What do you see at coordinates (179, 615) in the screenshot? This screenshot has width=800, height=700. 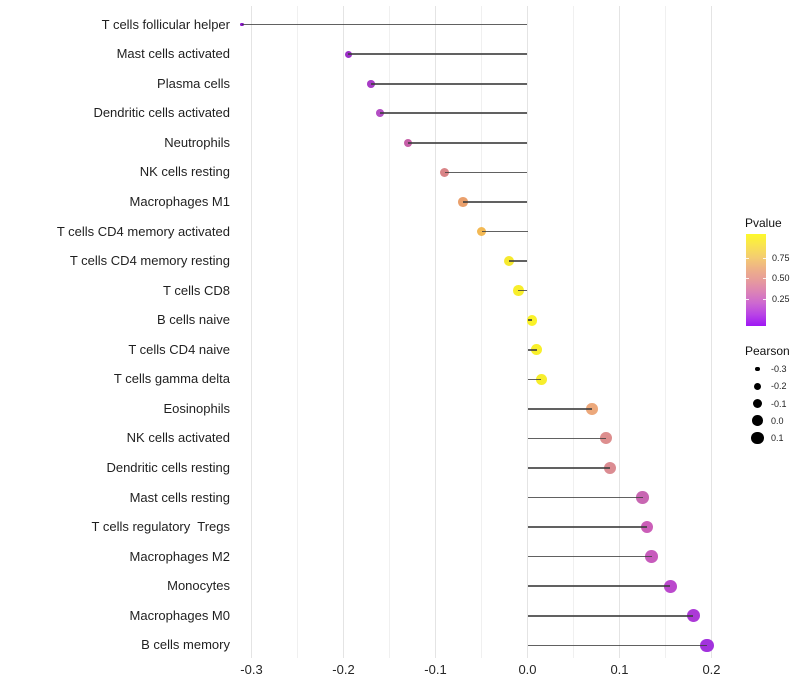 I see `category-label: Macrophages M0` at bounding box center [179, 615].